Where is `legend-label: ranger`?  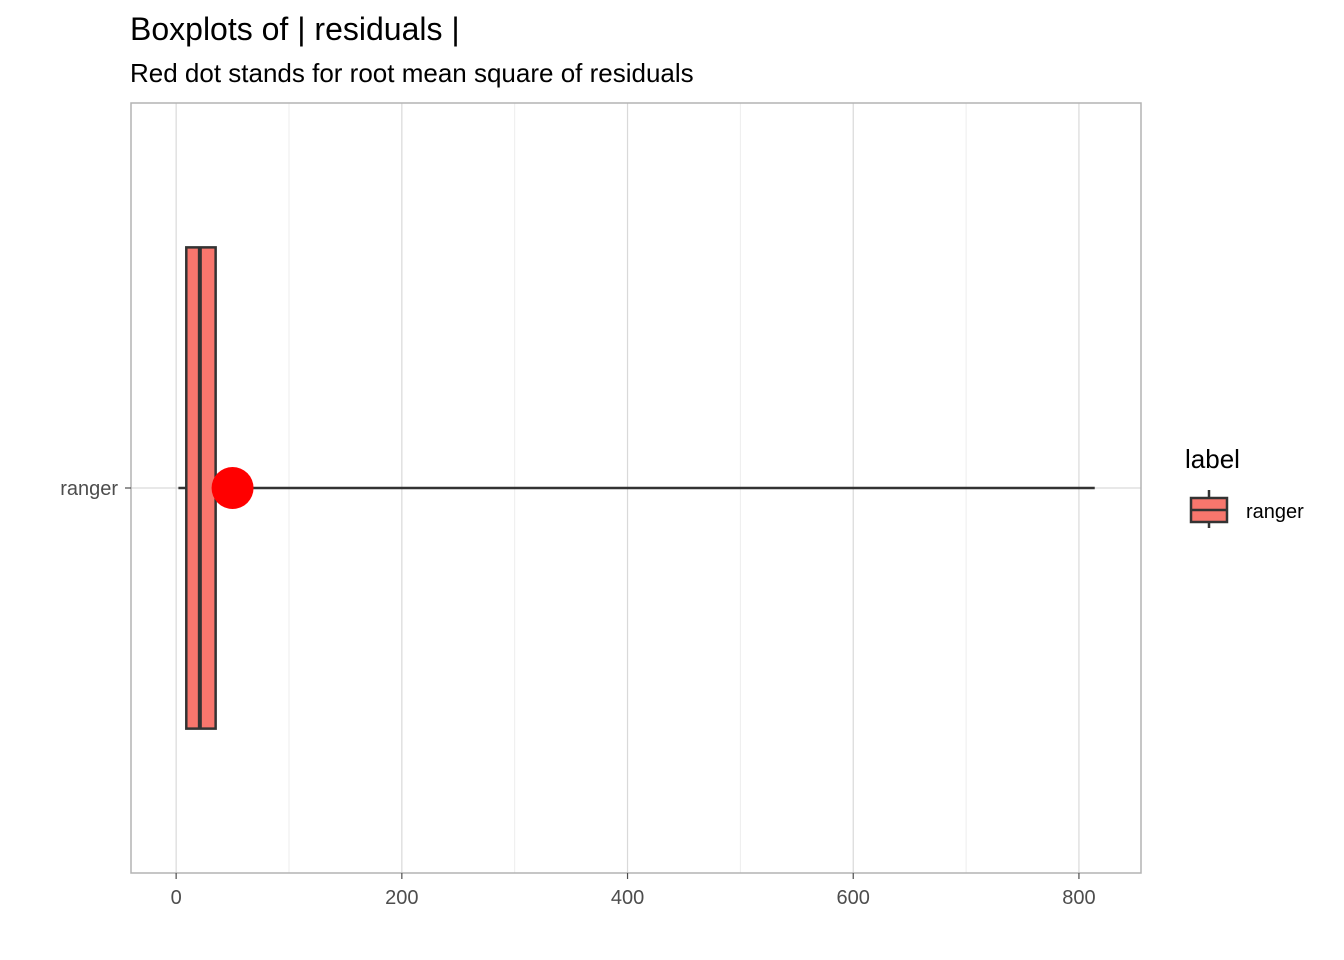 legend-label: ranger is located at coordinates (1275, 512).